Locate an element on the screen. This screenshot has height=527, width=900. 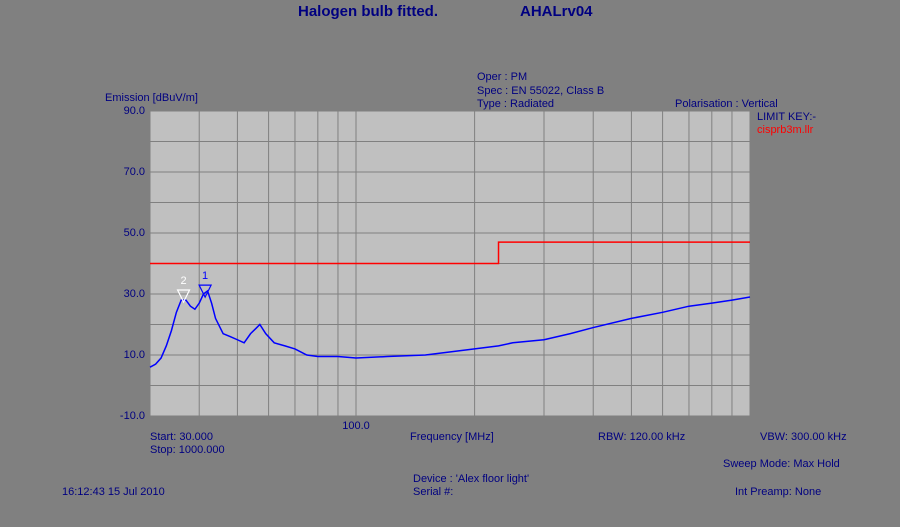
info-text: Type : Radiated is located at coordinates (515, 104).